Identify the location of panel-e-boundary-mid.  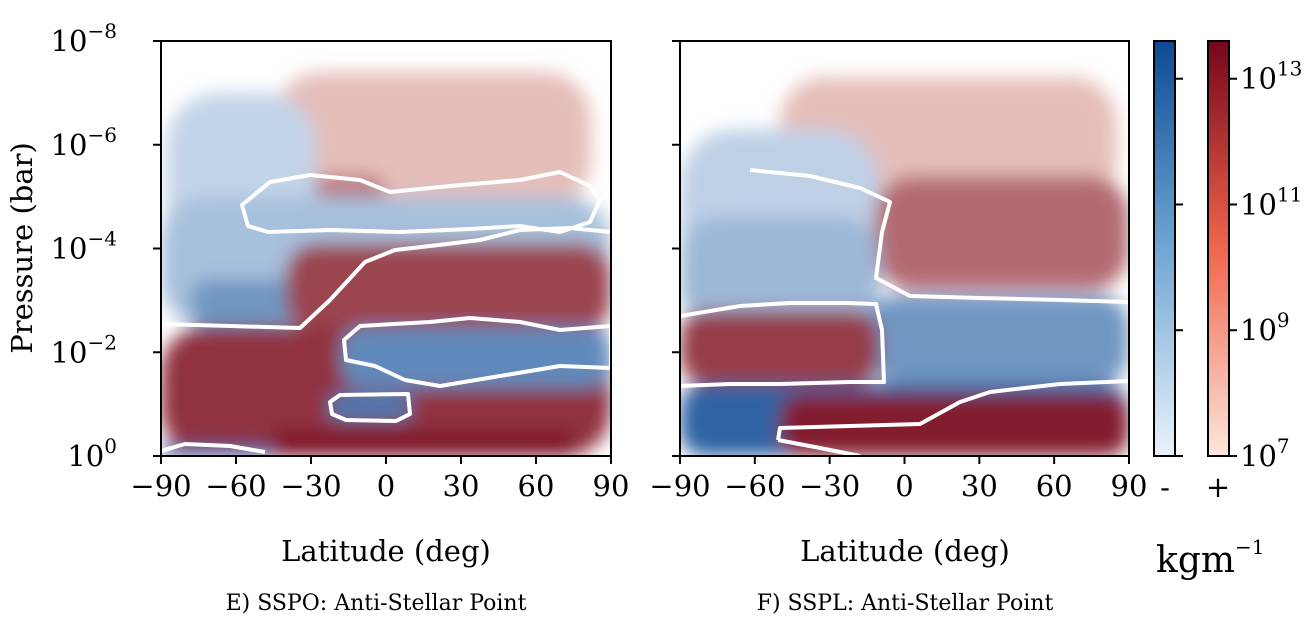
(386, 278).